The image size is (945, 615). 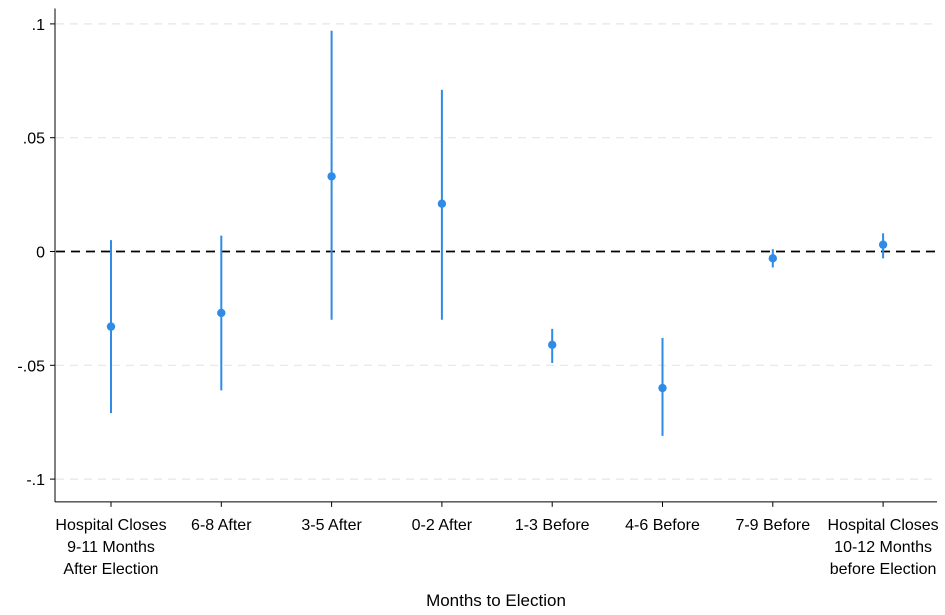 What do you see at coordinates (496, 600) in the screenshot?
I see `x-axis-title: Months to Election` at bounding box center [496, 600].